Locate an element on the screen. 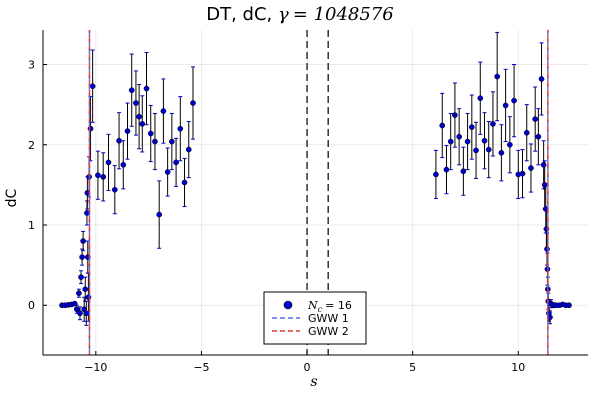  chart-title: DT, dC, γ = 1048576 is located at coordinates (299, 14).